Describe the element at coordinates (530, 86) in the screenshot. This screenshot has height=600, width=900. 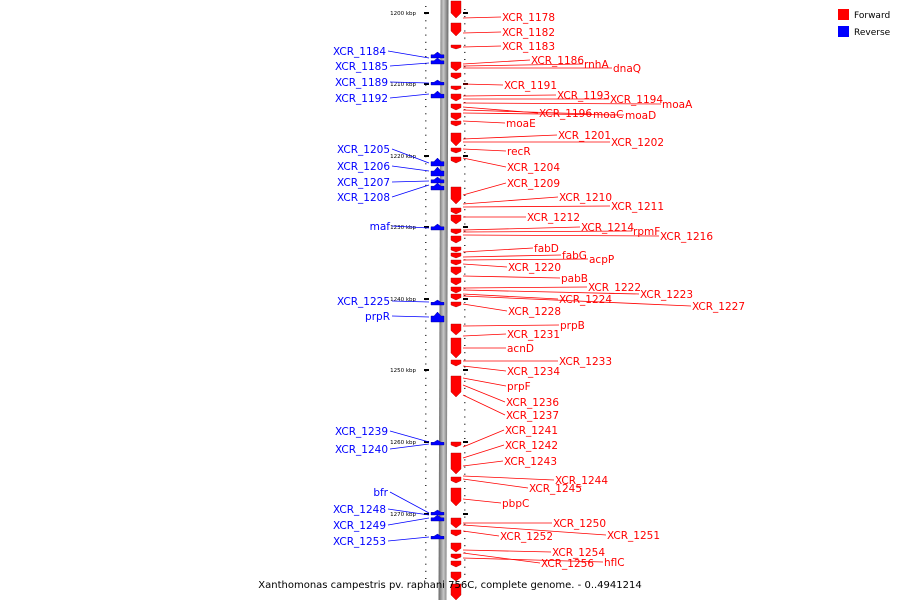
I see `gene-label-xcr-1191: XCR_1191` at that location.